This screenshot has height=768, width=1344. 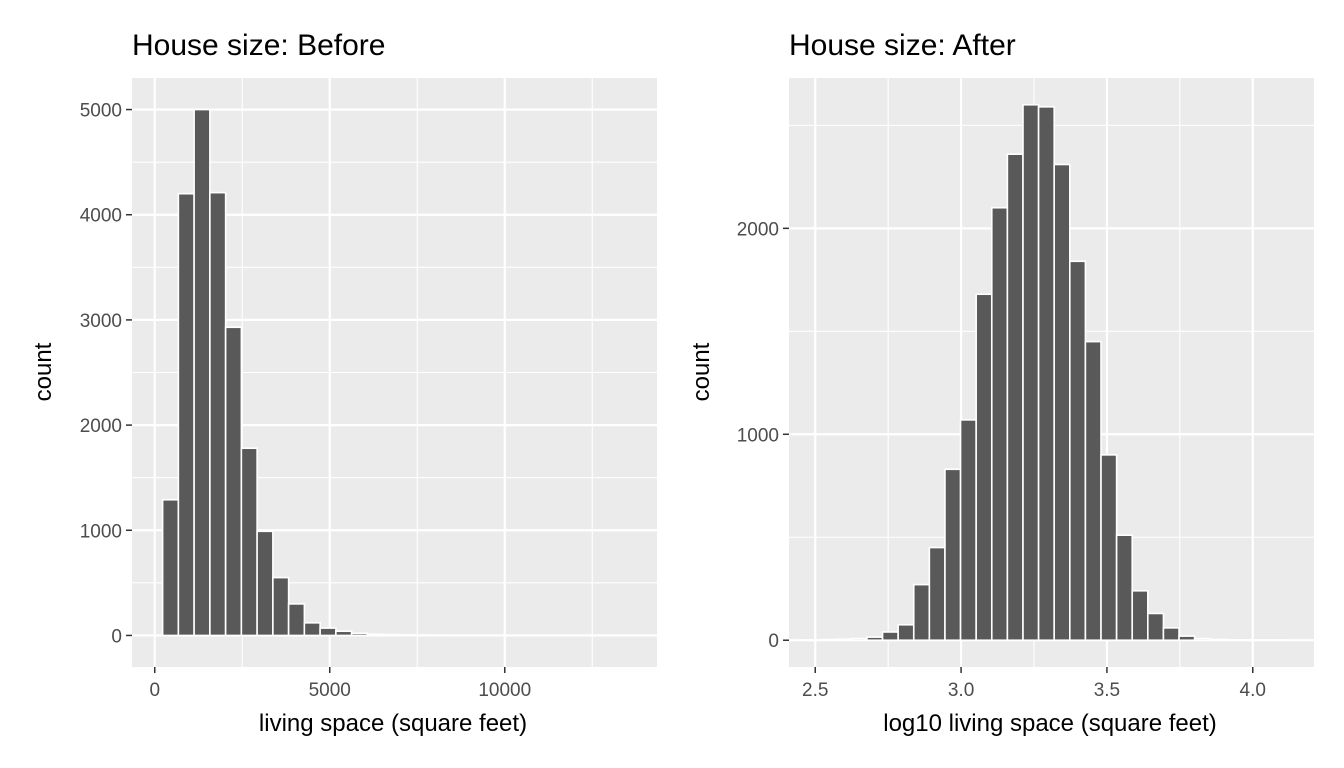 What do you see at coordinates (961, 690) in the screenshot?
I see `x-tick-label-after: 3.0` at bounding box center [961, 690].